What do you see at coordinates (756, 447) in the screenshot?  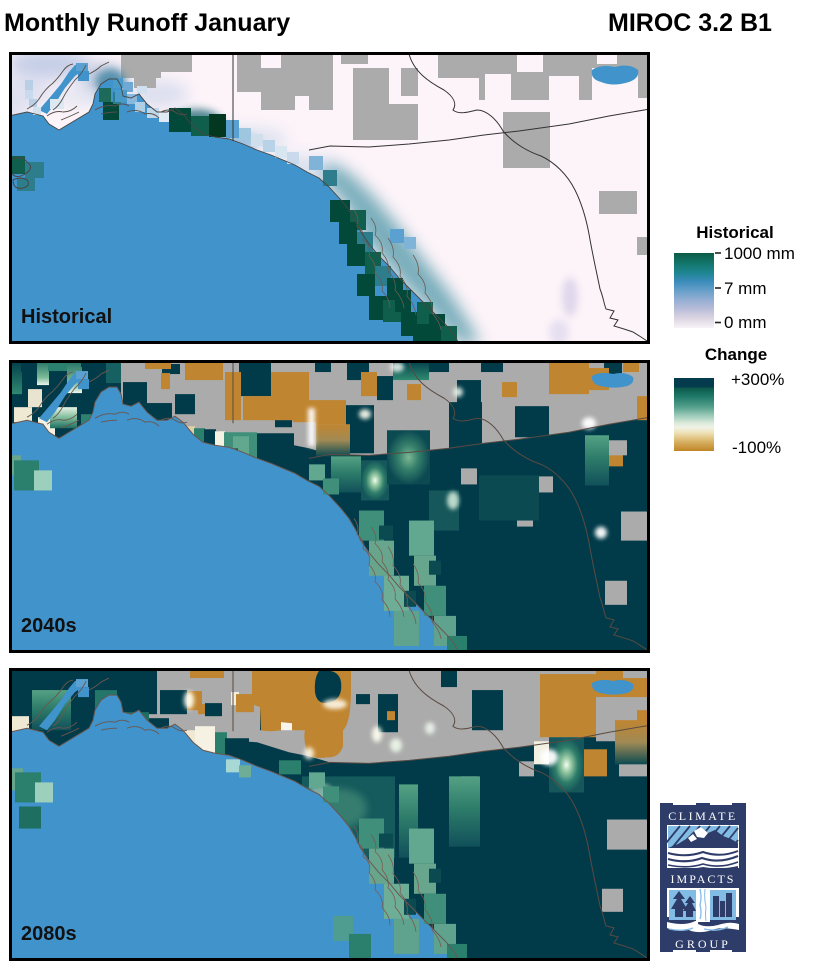 I see `svg-text: -100%` at bounding box center [756, 447].